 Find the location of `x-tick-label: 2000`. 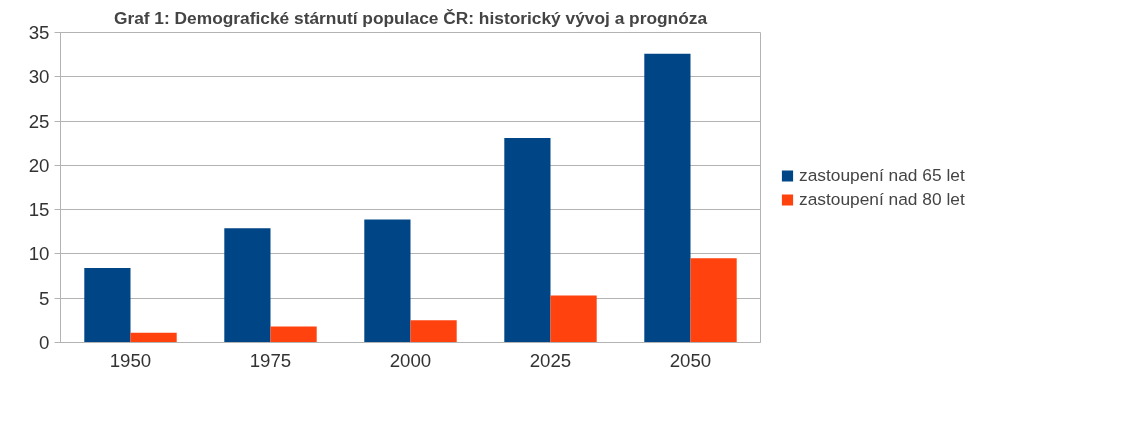

x-tick-label: 2000 is located at coordinates (410, 360).